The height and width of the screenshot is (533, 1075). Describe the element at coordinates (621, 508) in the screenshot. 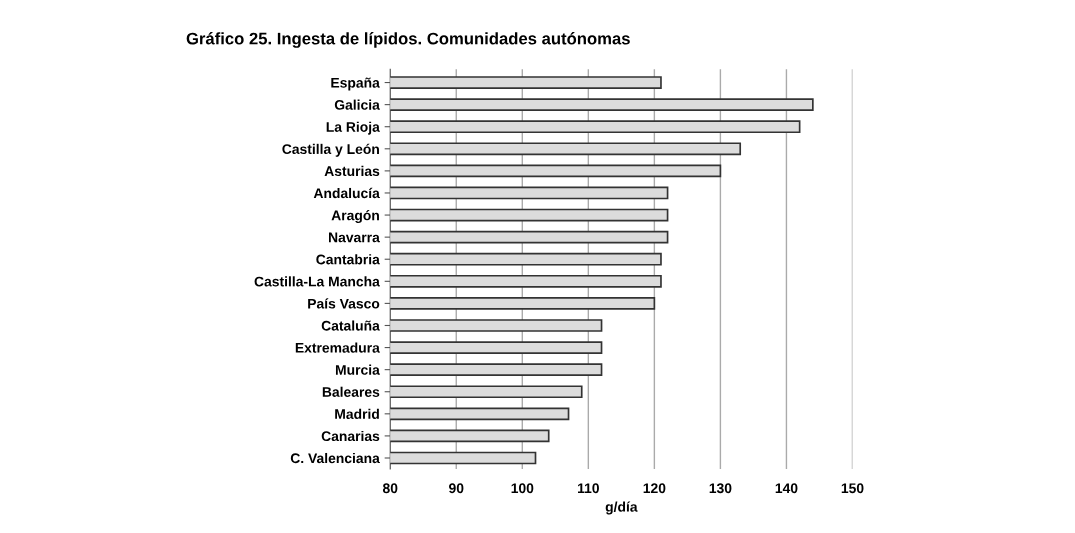

I see `x-axis-title: g/día` at that location.